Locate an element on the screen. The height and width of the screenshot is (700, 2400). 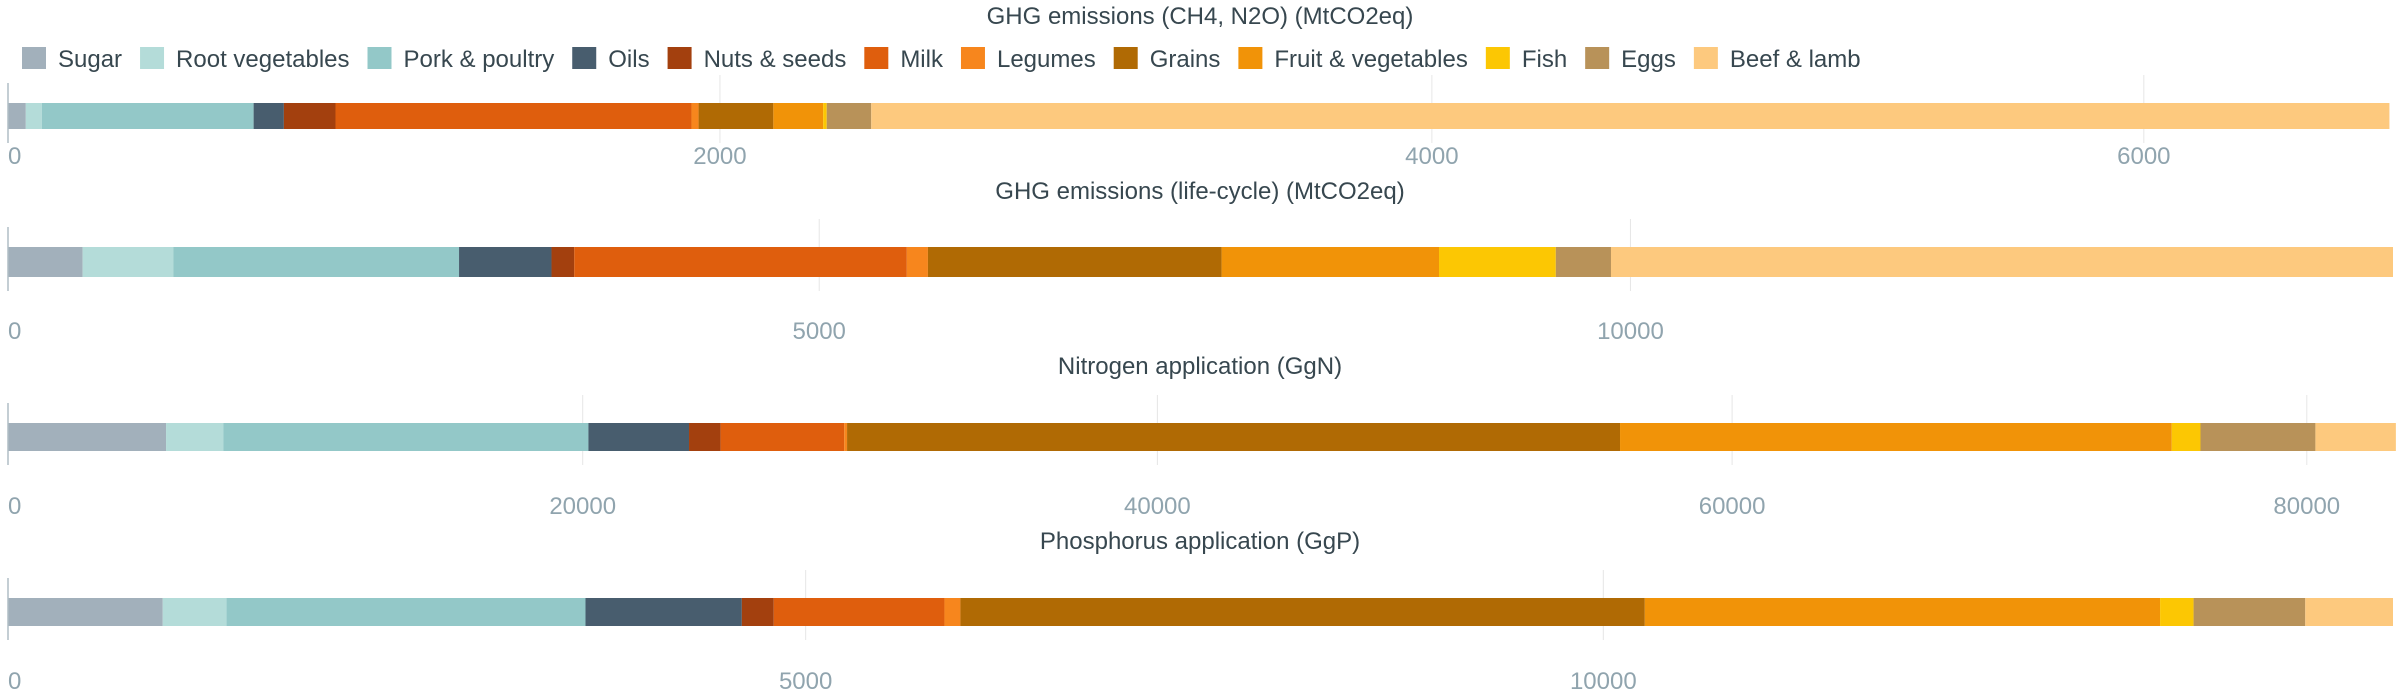
legend-label: Fruit & vegetables is located at coordinates (1370, 59).